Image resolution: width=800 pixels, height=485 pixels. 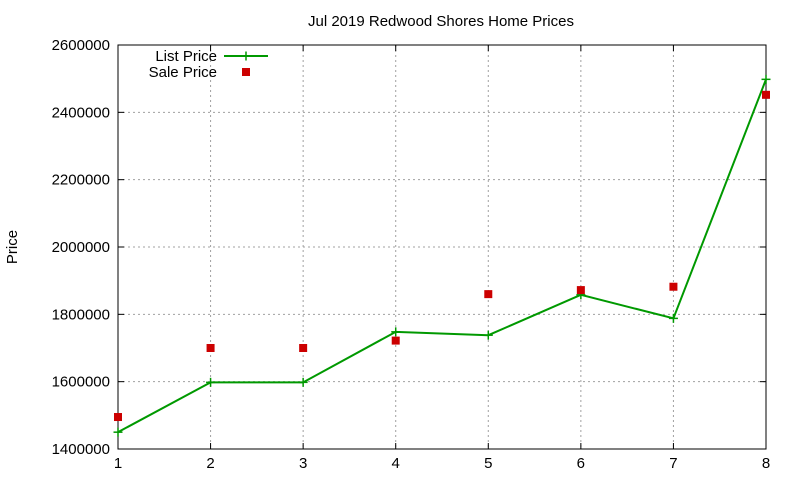 I want to click on x-tick-label: 8, so click(x=766, y=463).